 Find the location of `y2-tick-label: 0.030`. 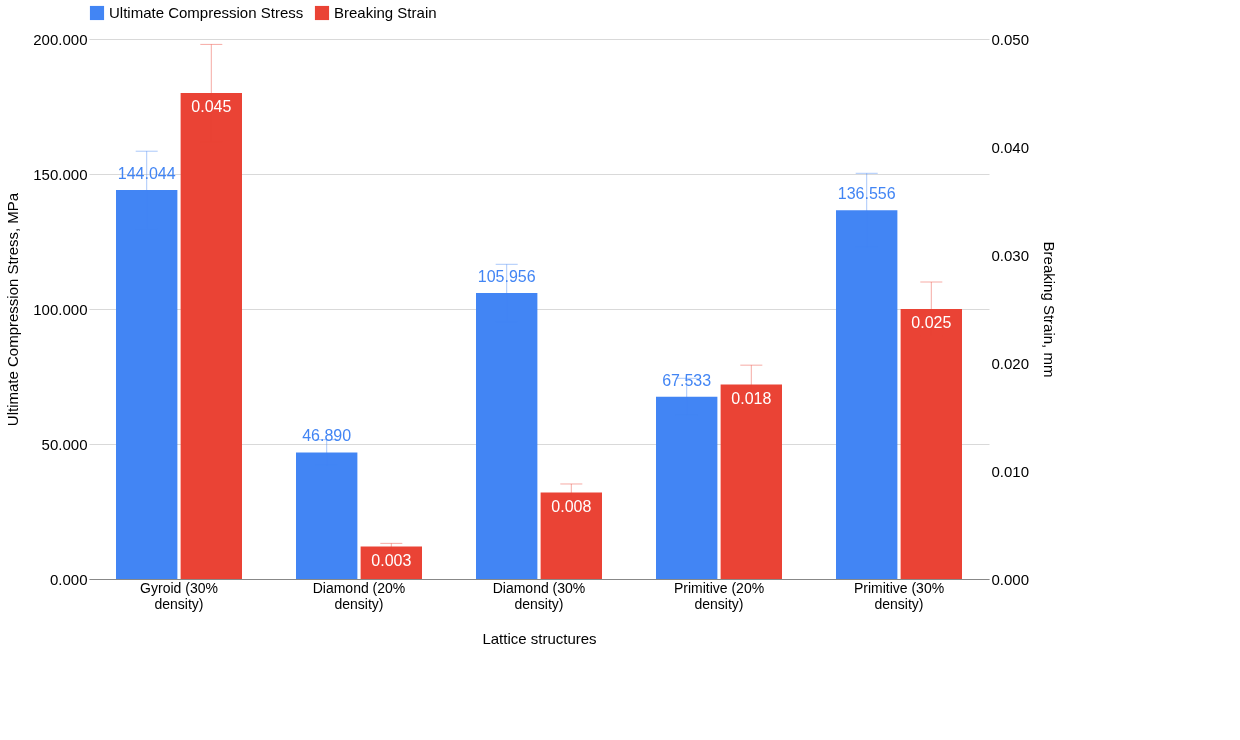

y2-tick-label: 0.030 is located at coordinates (1010, 255).